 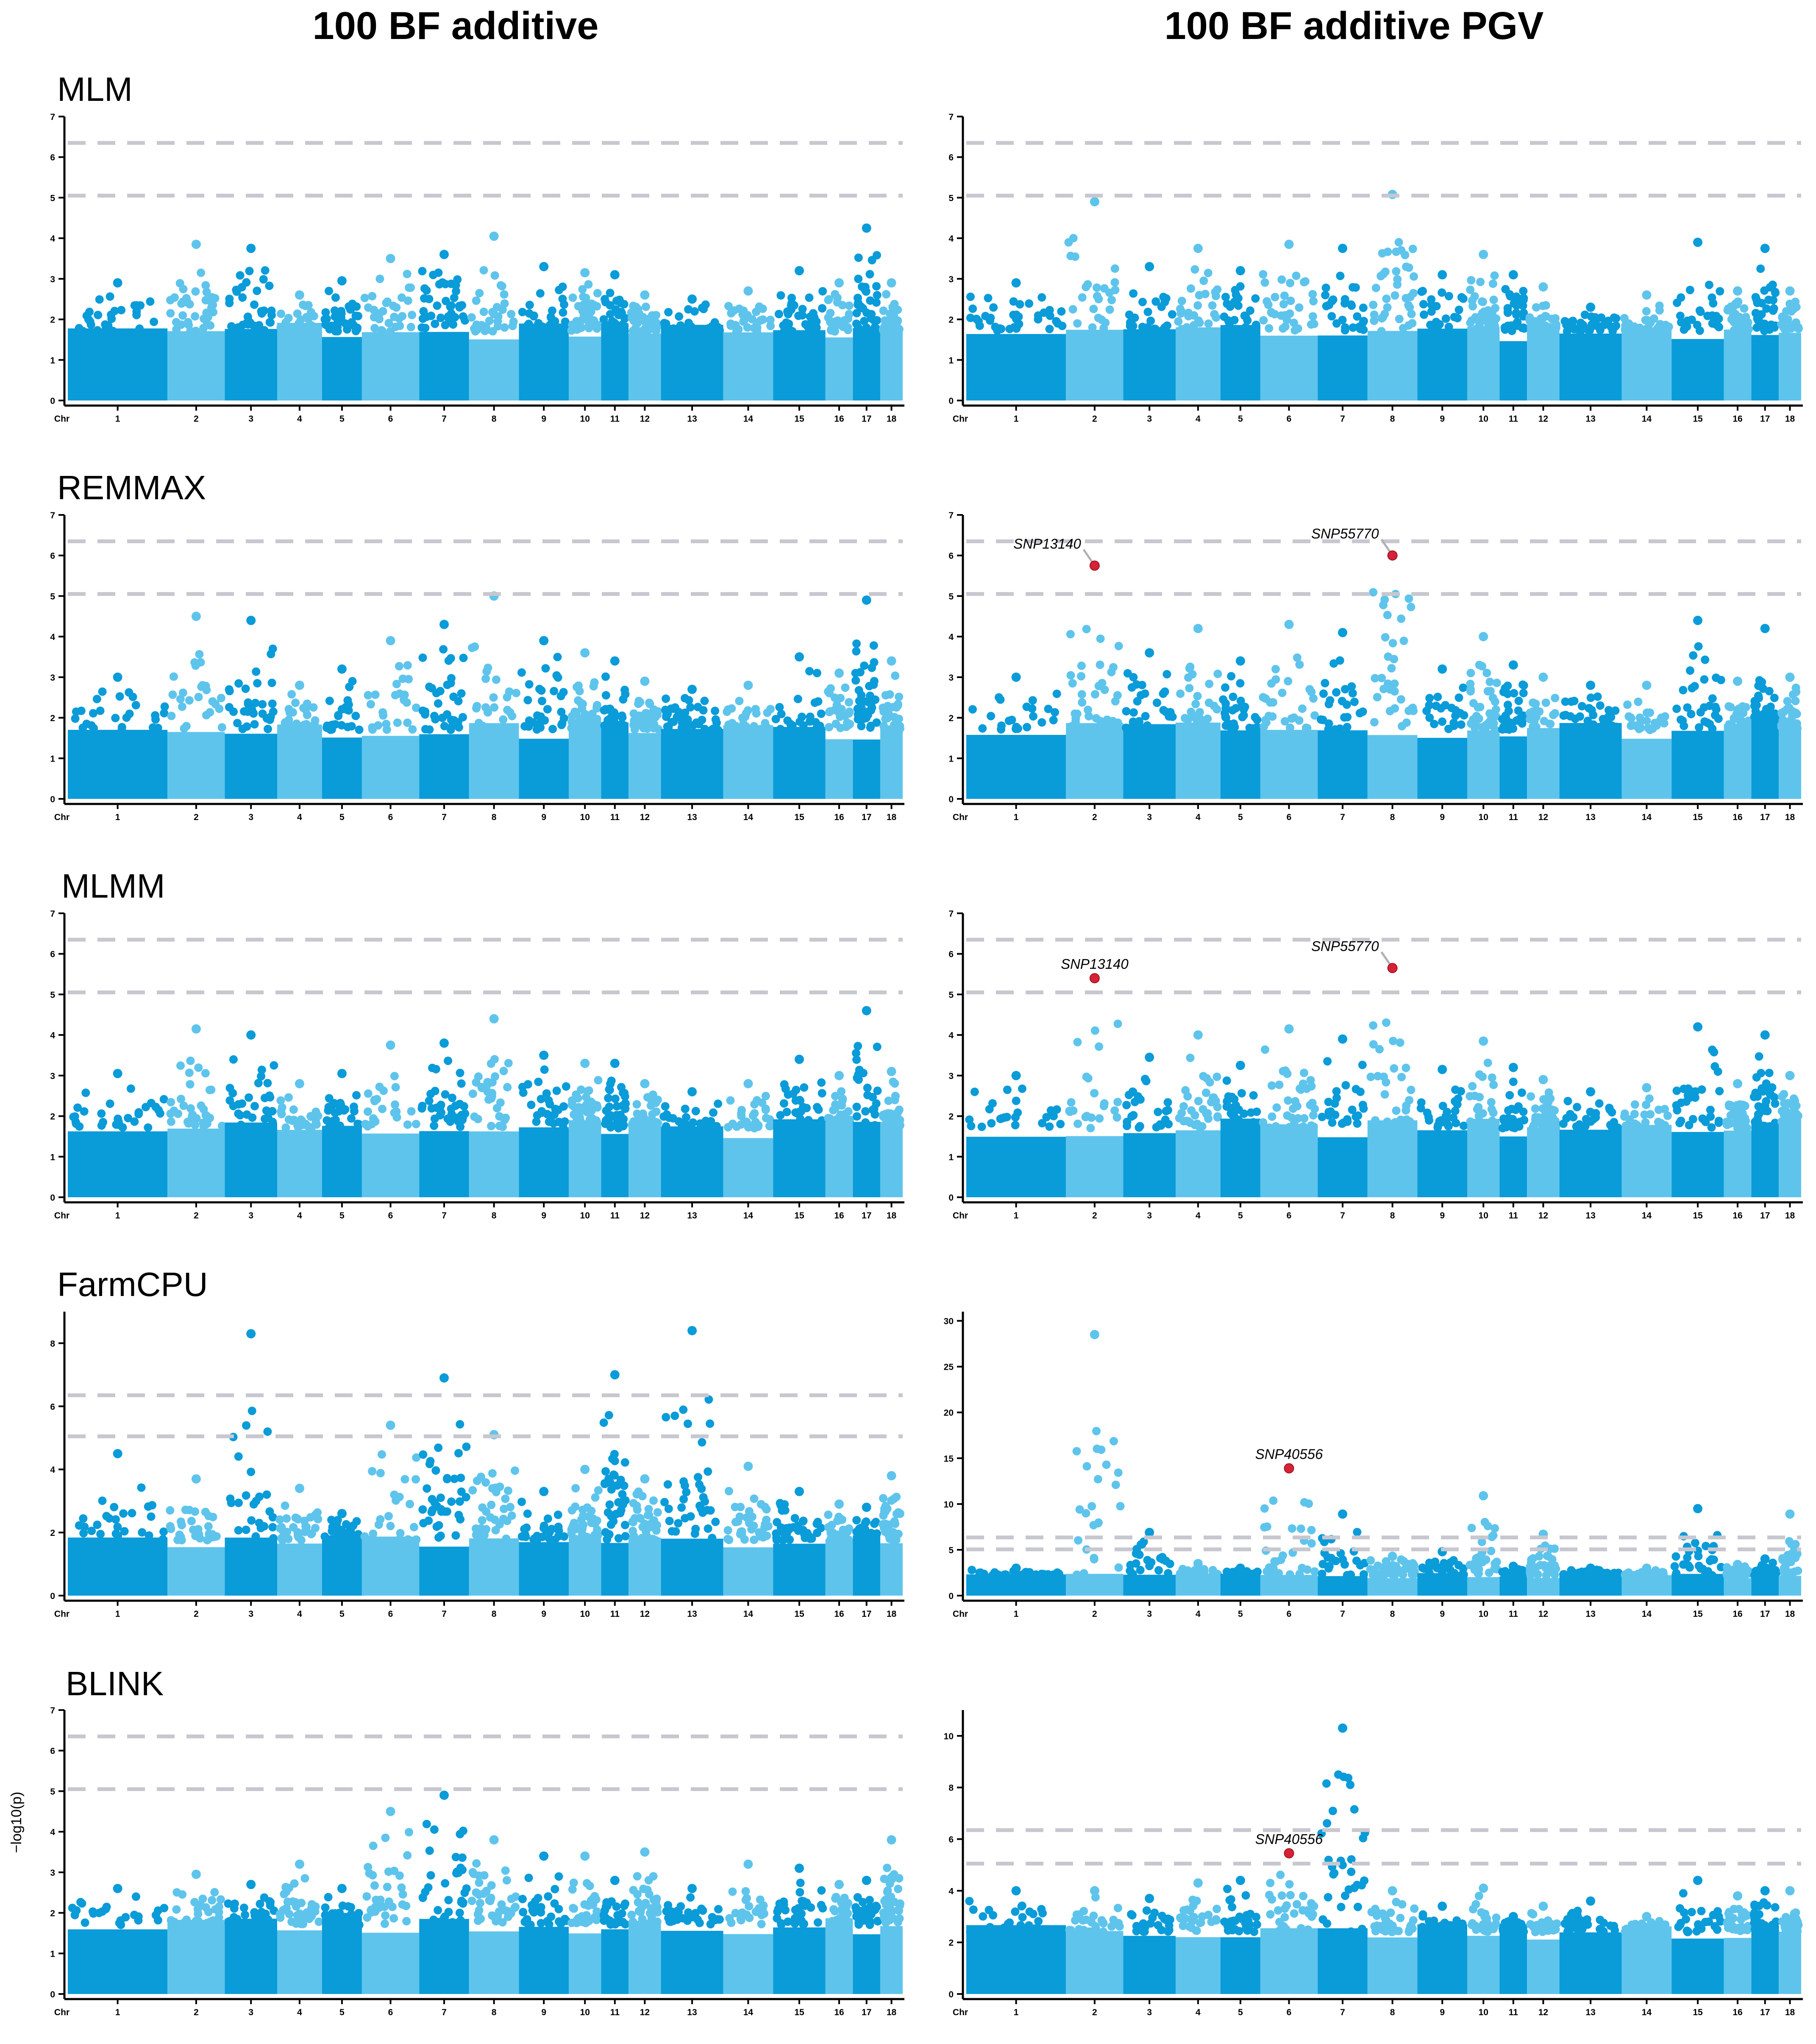 I want to click on chr-tick-label: 12, so click(x=1543, y=419).